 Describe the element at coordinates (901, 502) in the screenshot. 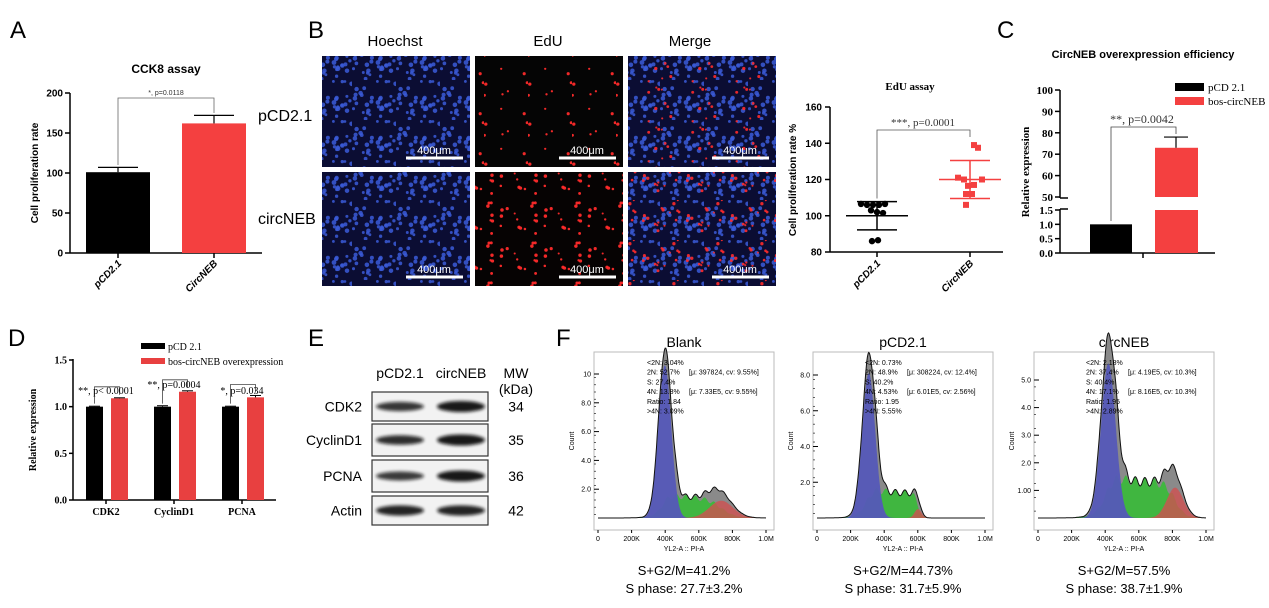

I see `s-phase-area` at that location.